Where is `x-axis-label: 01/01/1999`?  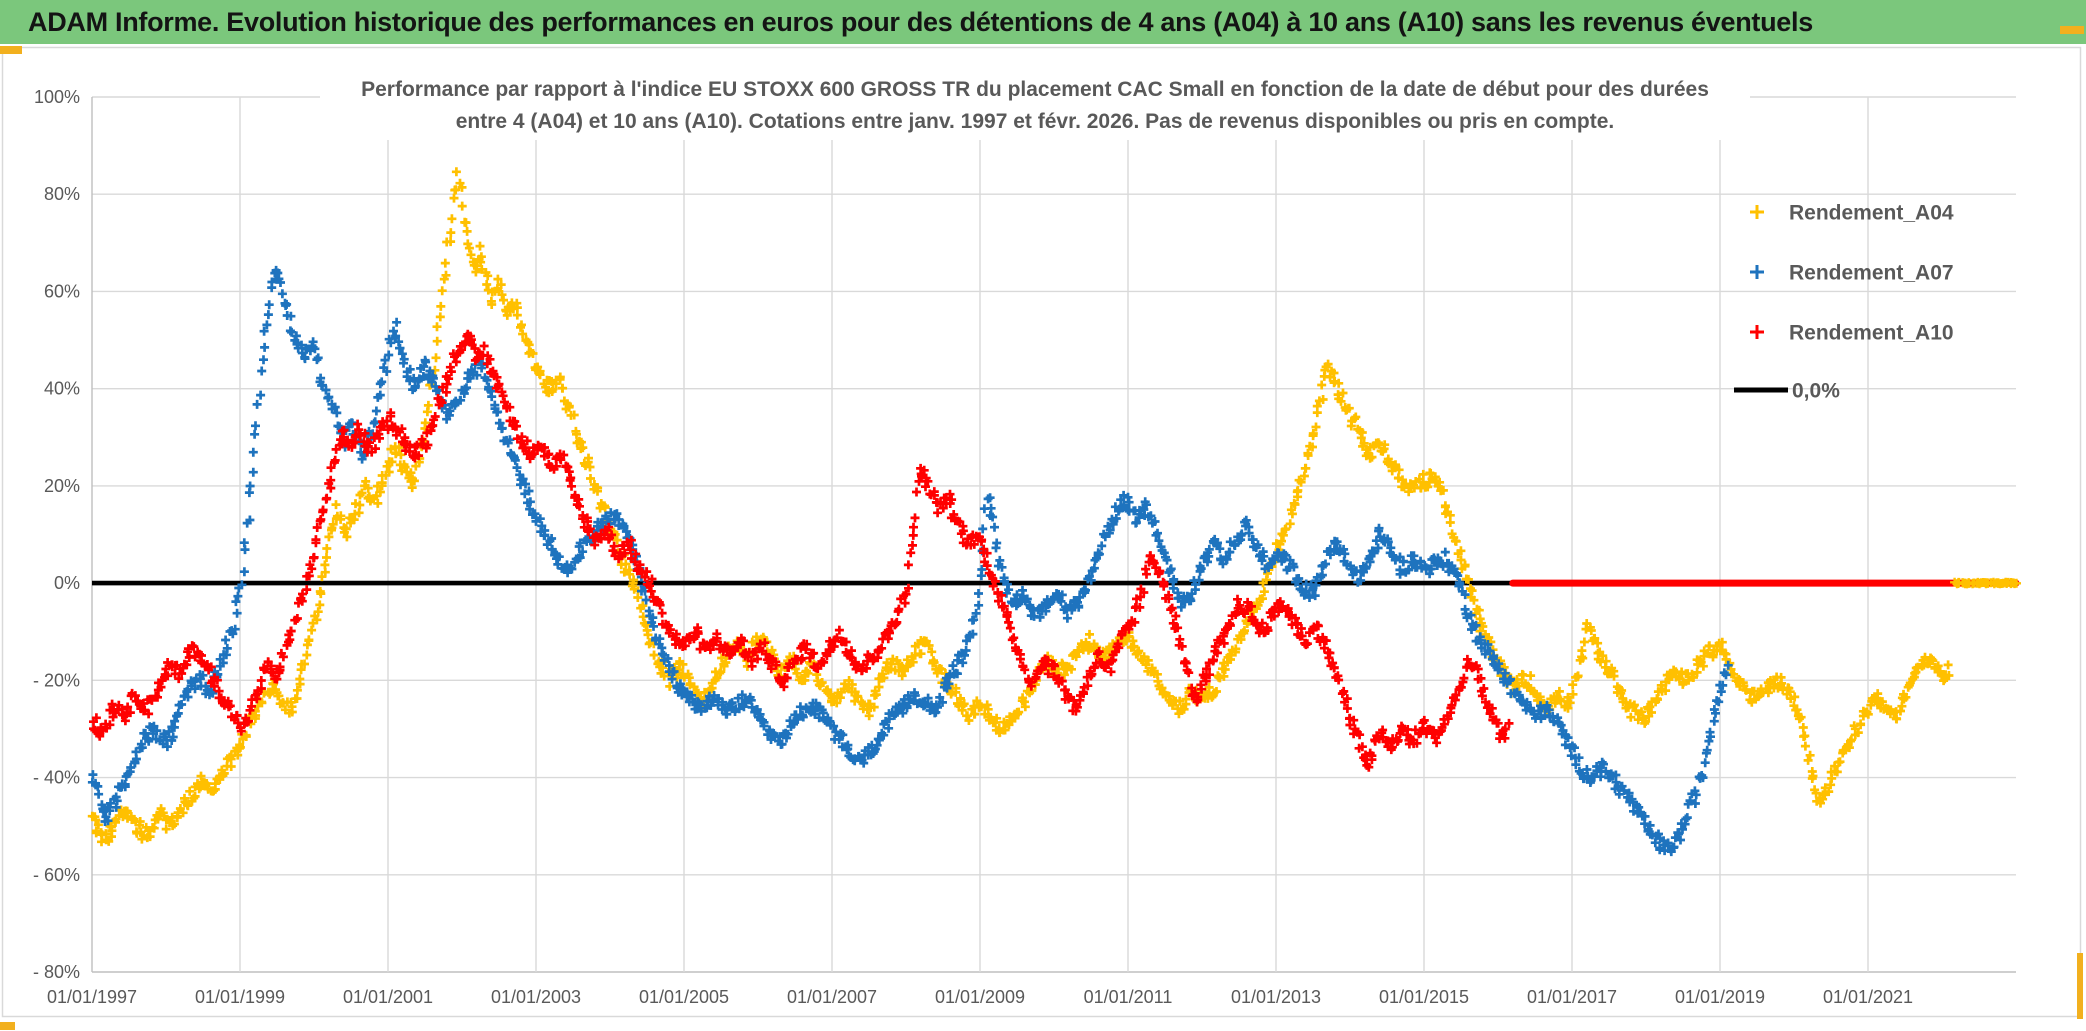
x-axis-label: 01/01/1999 is located at coordinates (240, 997).